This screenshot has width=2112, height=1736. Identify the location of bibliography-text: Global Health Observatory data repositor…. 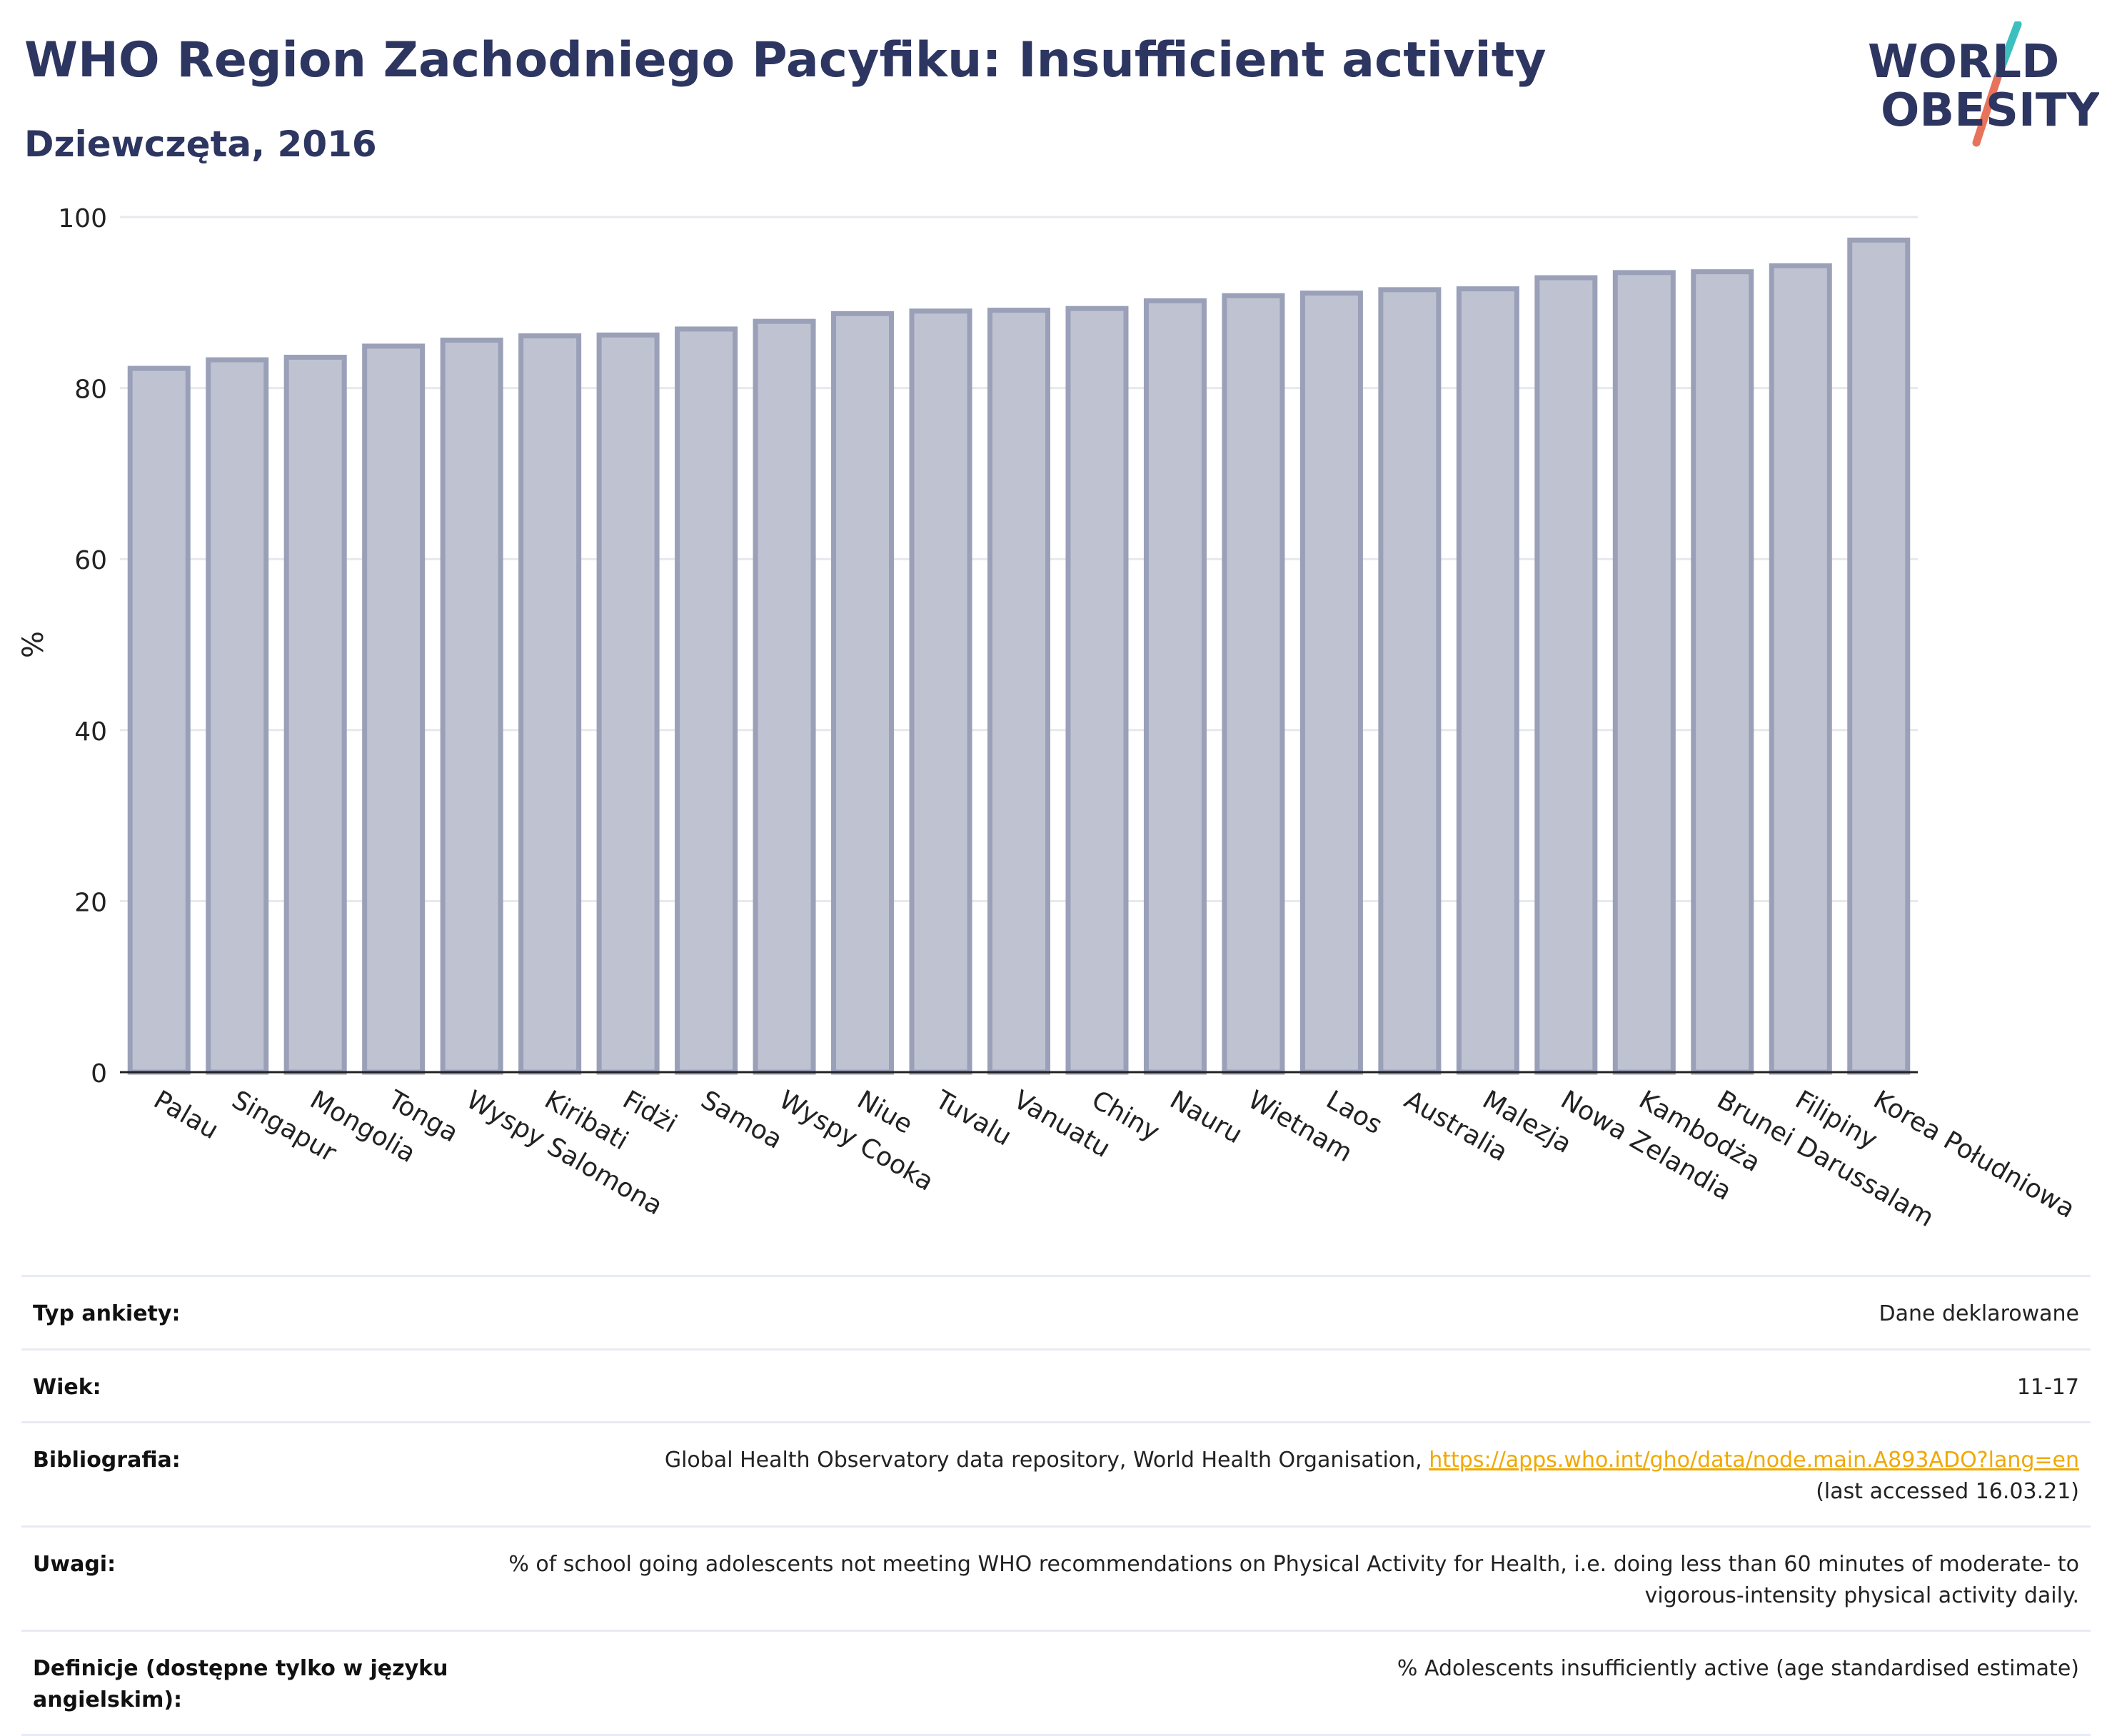
(1043, 1460).